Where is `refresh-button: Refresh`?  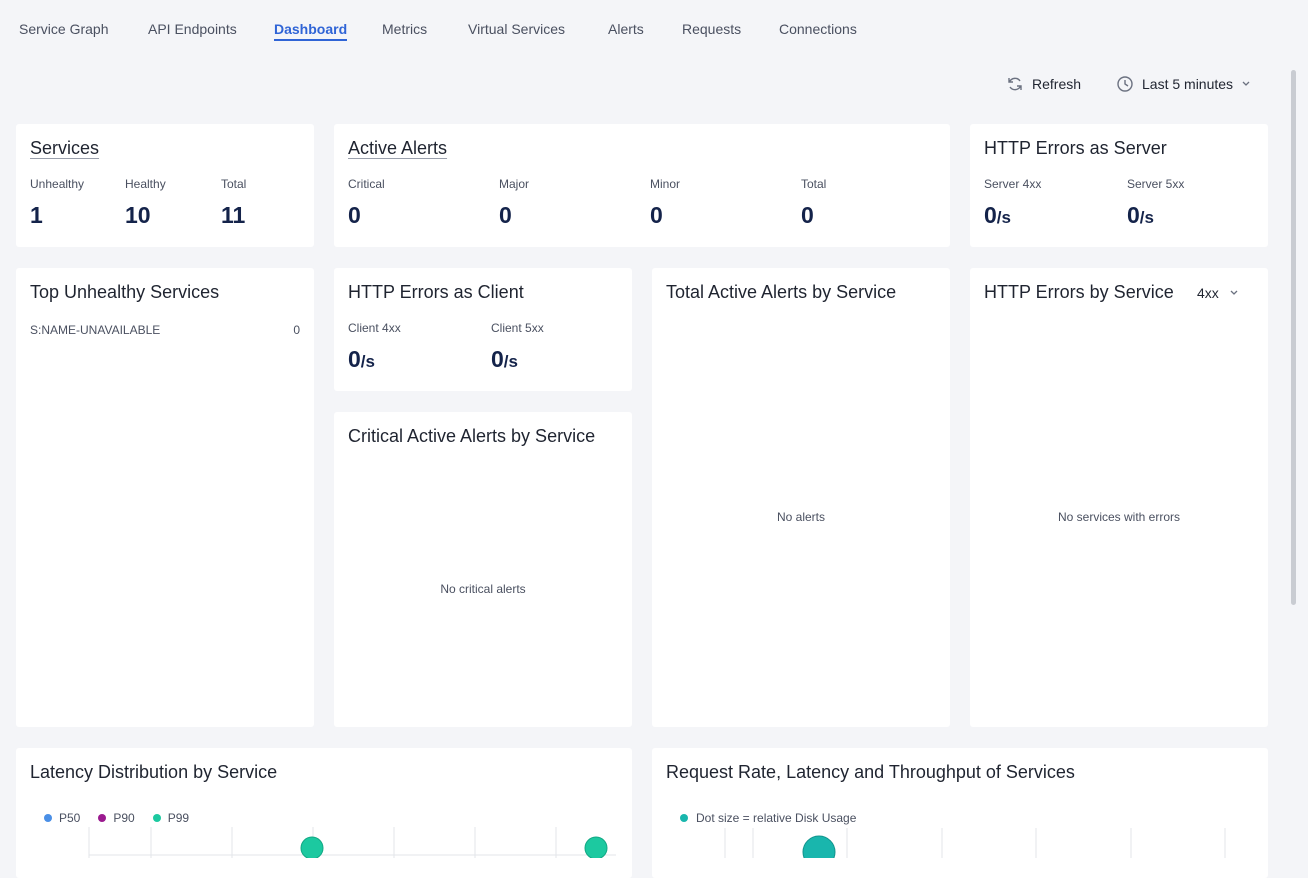
refresh-button: Refresh is located at coordinates (1043, 84).